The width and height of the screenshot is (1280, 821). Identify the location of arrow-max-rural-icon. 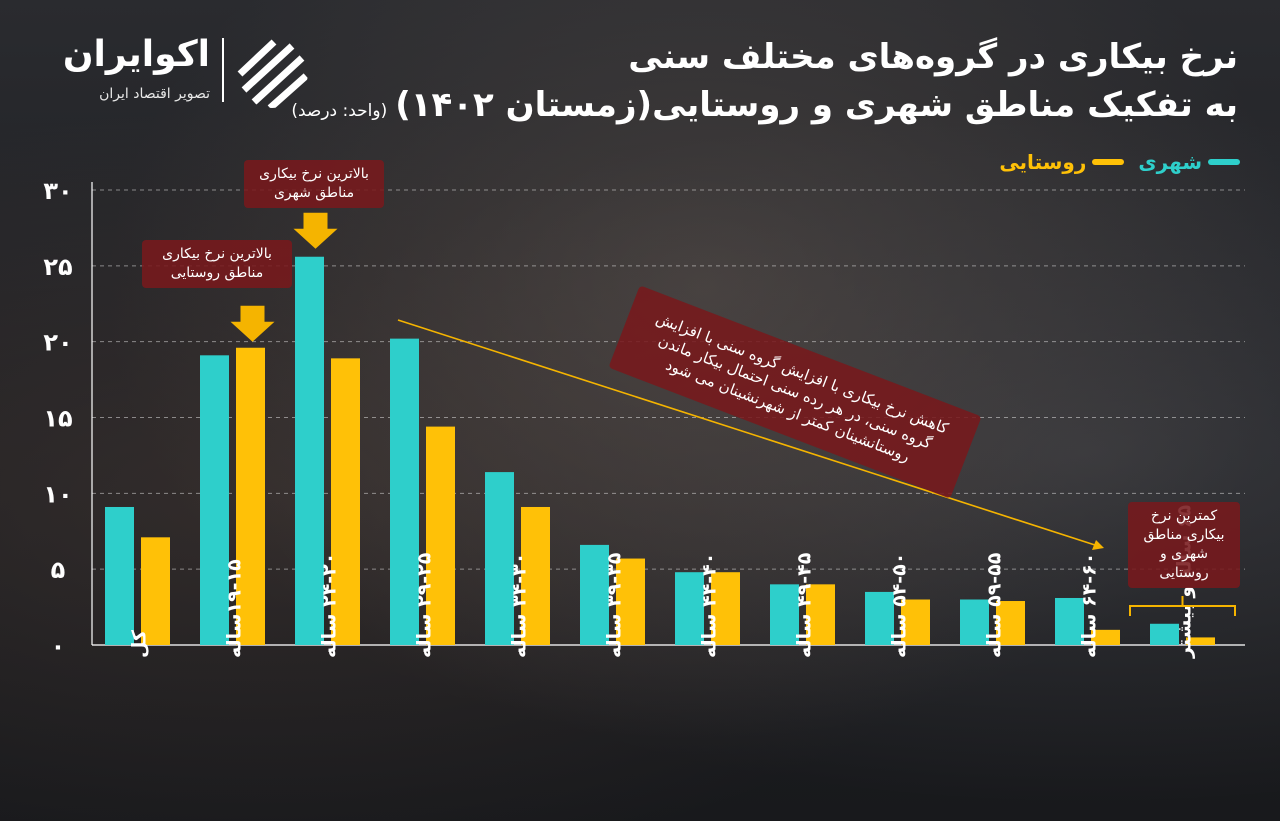
(252, 323).